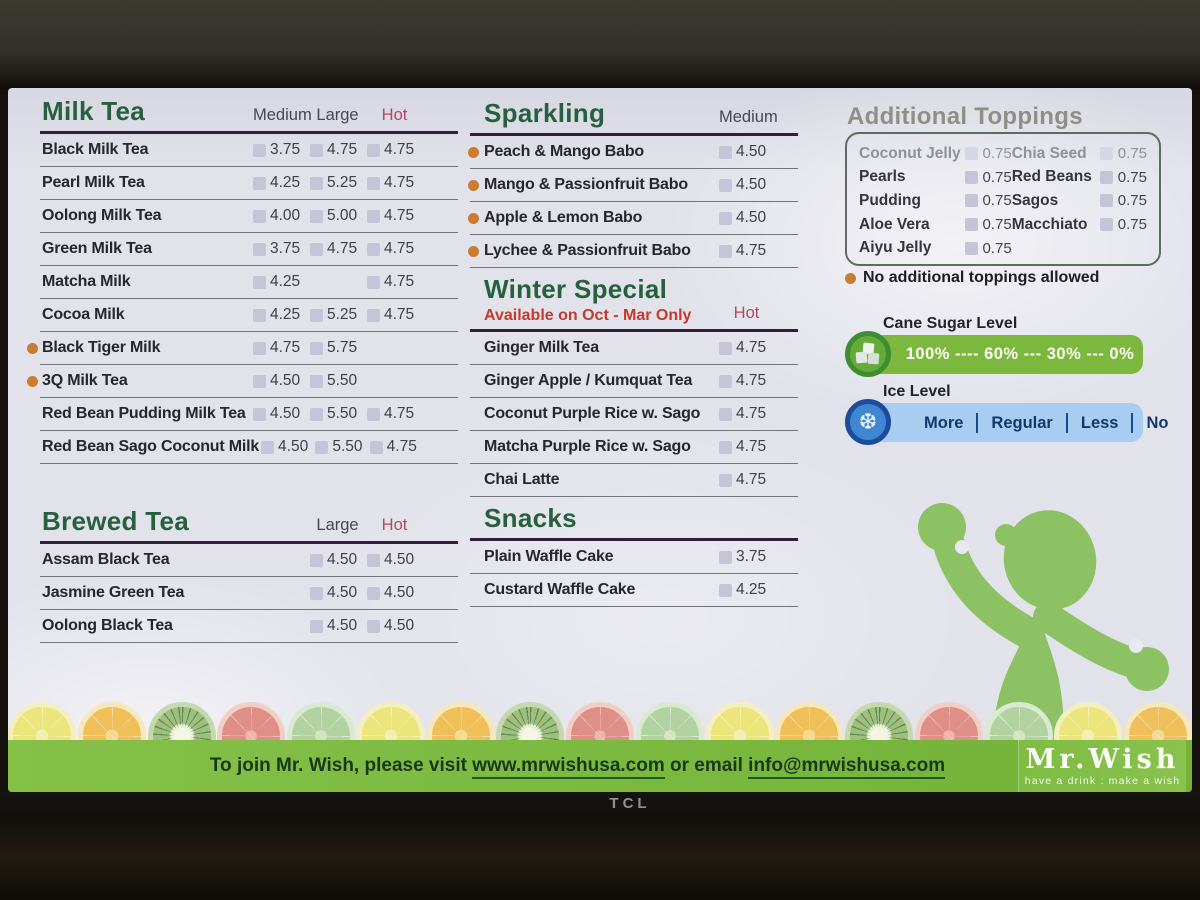  What do you see at coordinates (868, 422) in the screenshot?
I see `snowflake-icon: ❆` at bounding box center [868, 422].